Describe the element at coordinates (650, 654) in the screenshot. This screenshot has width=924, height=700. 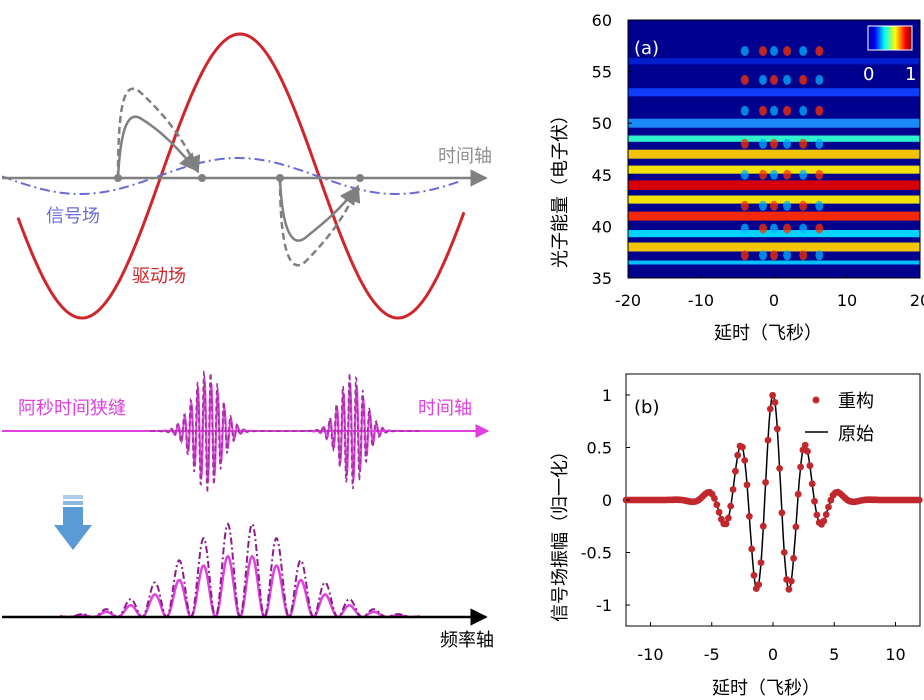
I see `x-tick-label-b: -10` at that location.